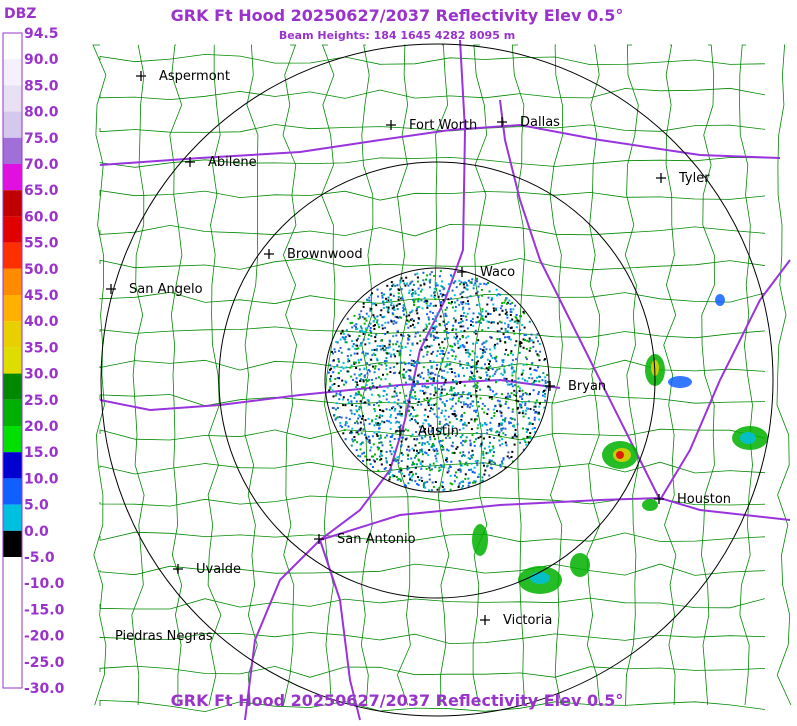 This screenshot has width=797, height=726. What do you see at coordinates (12, 229) in the screenshot?
I see `legend-swatch` at bounding box center [12, 229].